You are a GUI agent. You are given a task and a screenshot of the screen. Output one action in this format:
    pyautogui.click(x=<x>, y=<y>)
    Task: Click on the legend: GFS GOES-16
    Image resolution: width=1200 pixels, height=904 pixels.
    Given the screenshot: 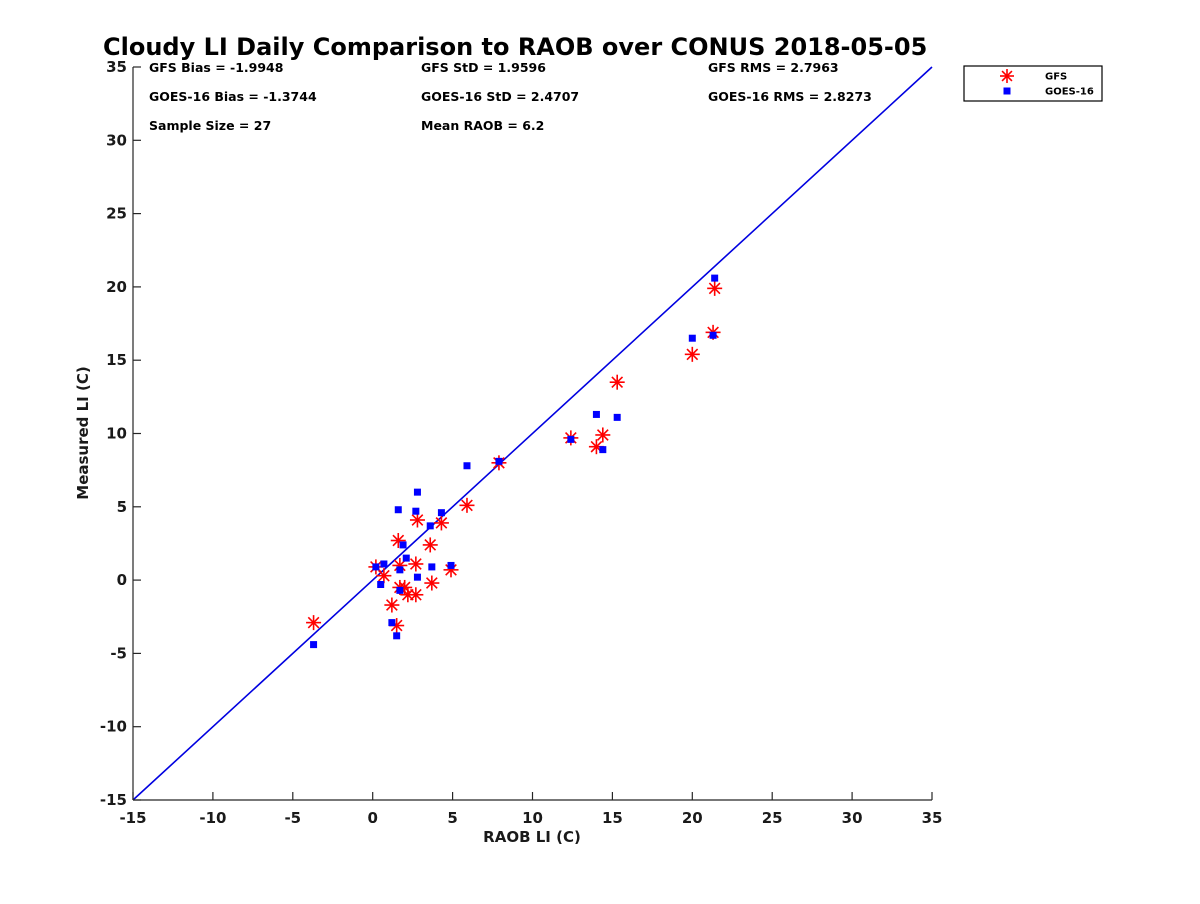 What is the action you would take?
    pyautogui.click(x=1033, y=83)
    